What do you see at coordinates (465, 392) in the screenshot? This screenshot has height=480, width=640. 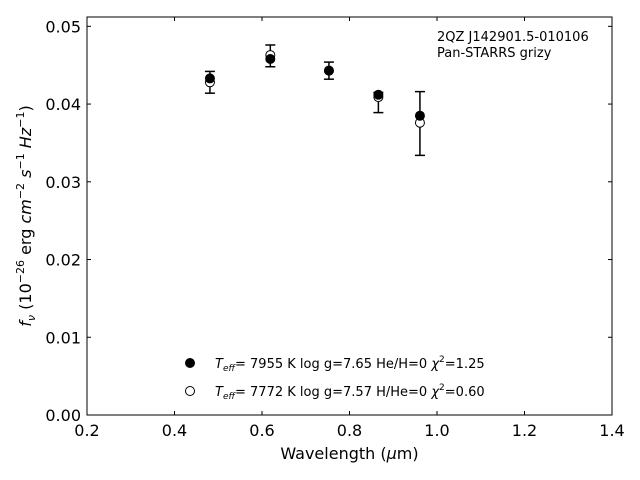 I see `legend-2-chi2: =0.60` at bounding box center [465, 392].